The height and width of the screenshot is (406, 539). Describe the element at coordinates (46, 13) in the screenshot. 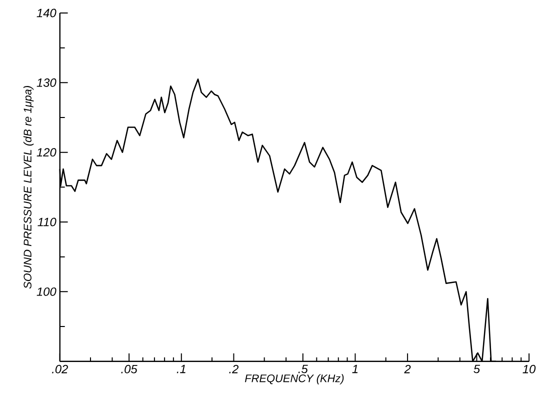

I see `y-tick-label: 140` at that location.